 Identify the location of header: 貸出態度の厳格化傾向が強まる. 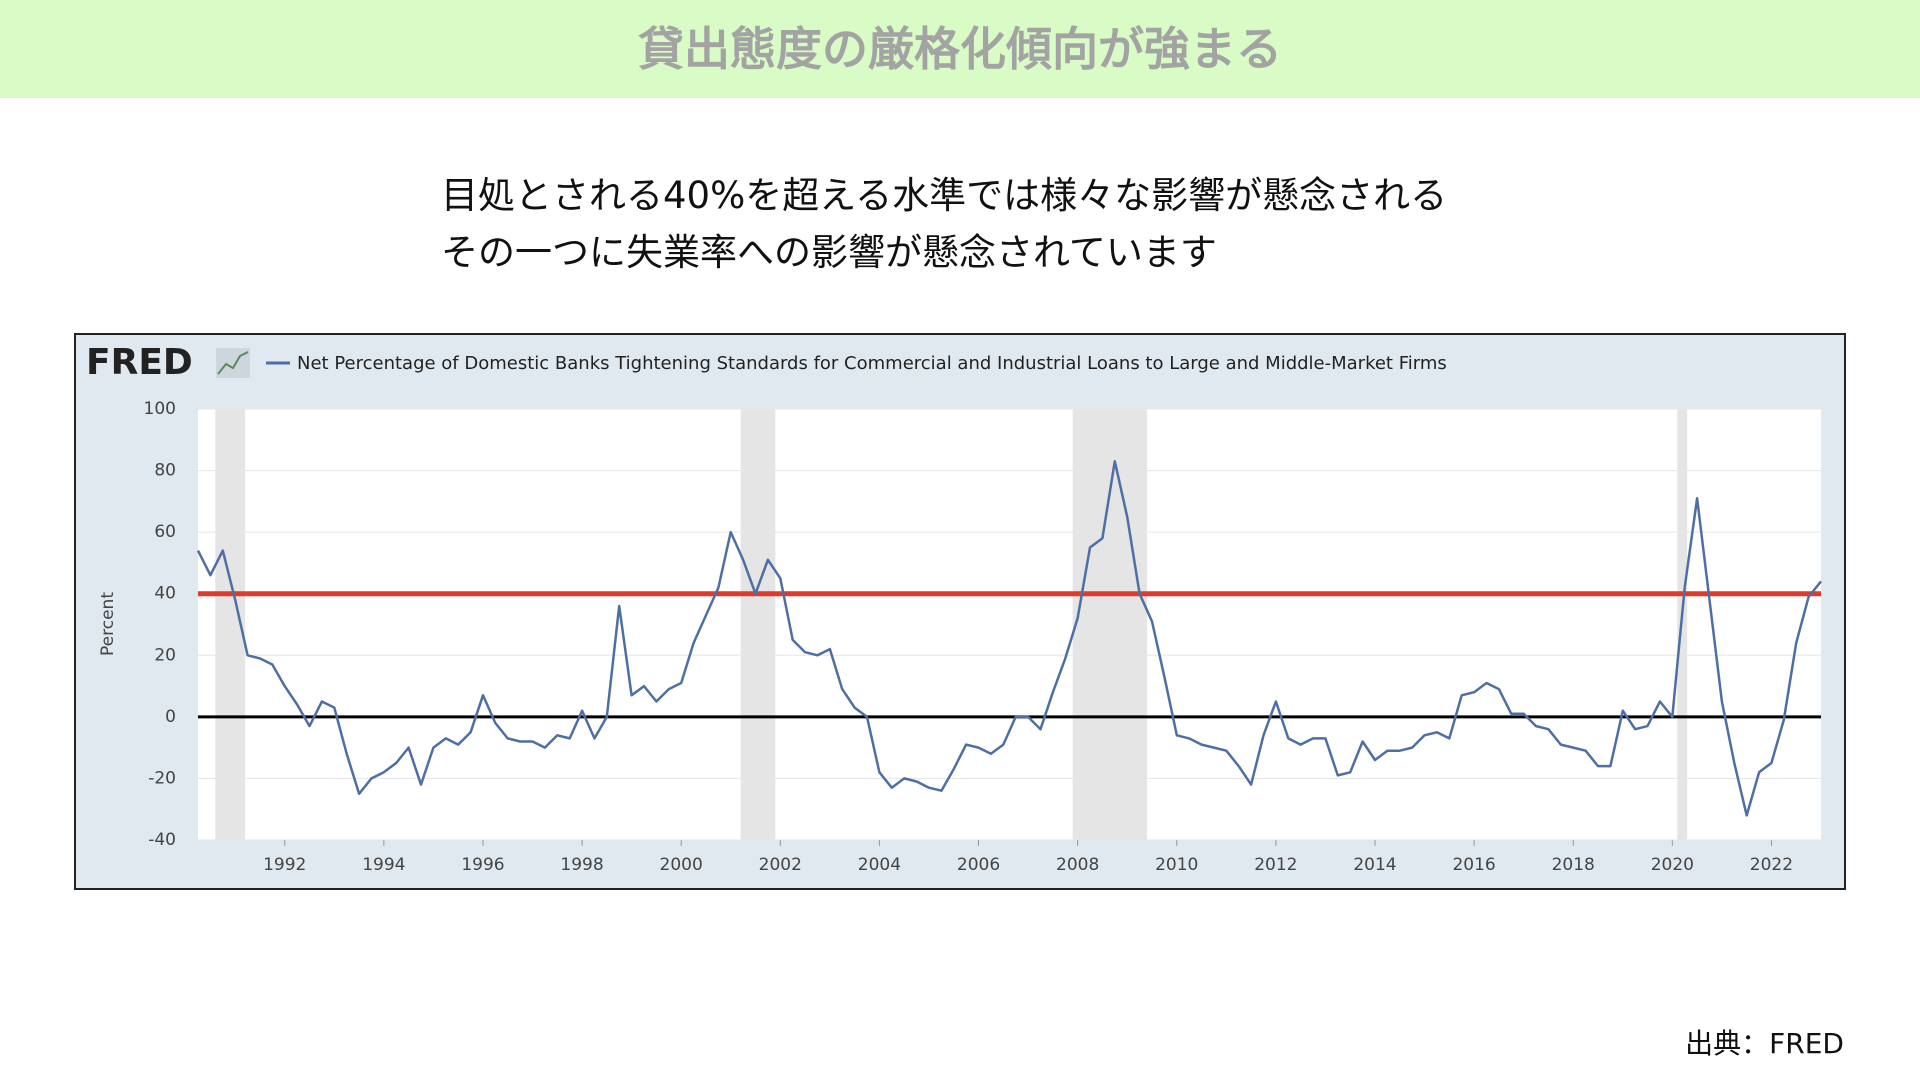
(960, 49).